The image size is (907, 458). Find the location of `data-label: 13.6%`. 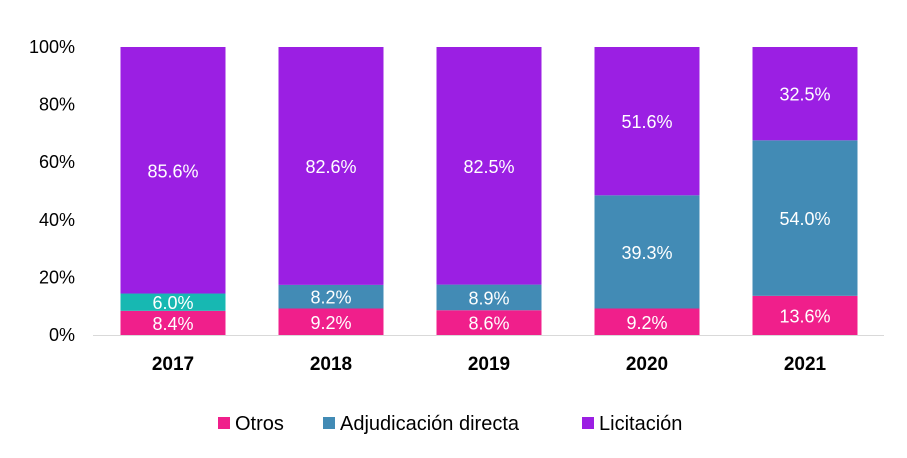

data-label: 13.6% is located at coordinates (804, 316).